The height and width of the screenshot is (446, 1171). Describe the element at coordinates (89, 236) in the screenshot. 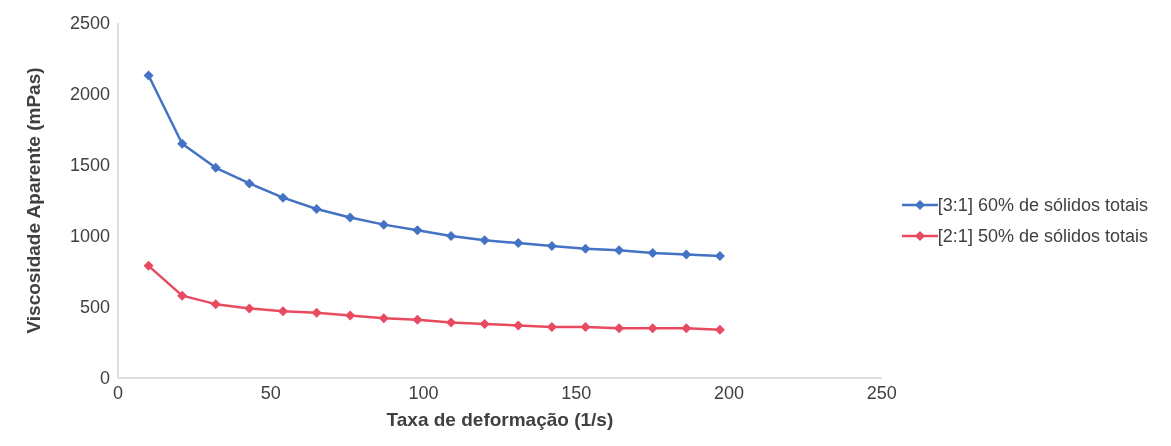

I see `y-tick-label: 1000` at that location.